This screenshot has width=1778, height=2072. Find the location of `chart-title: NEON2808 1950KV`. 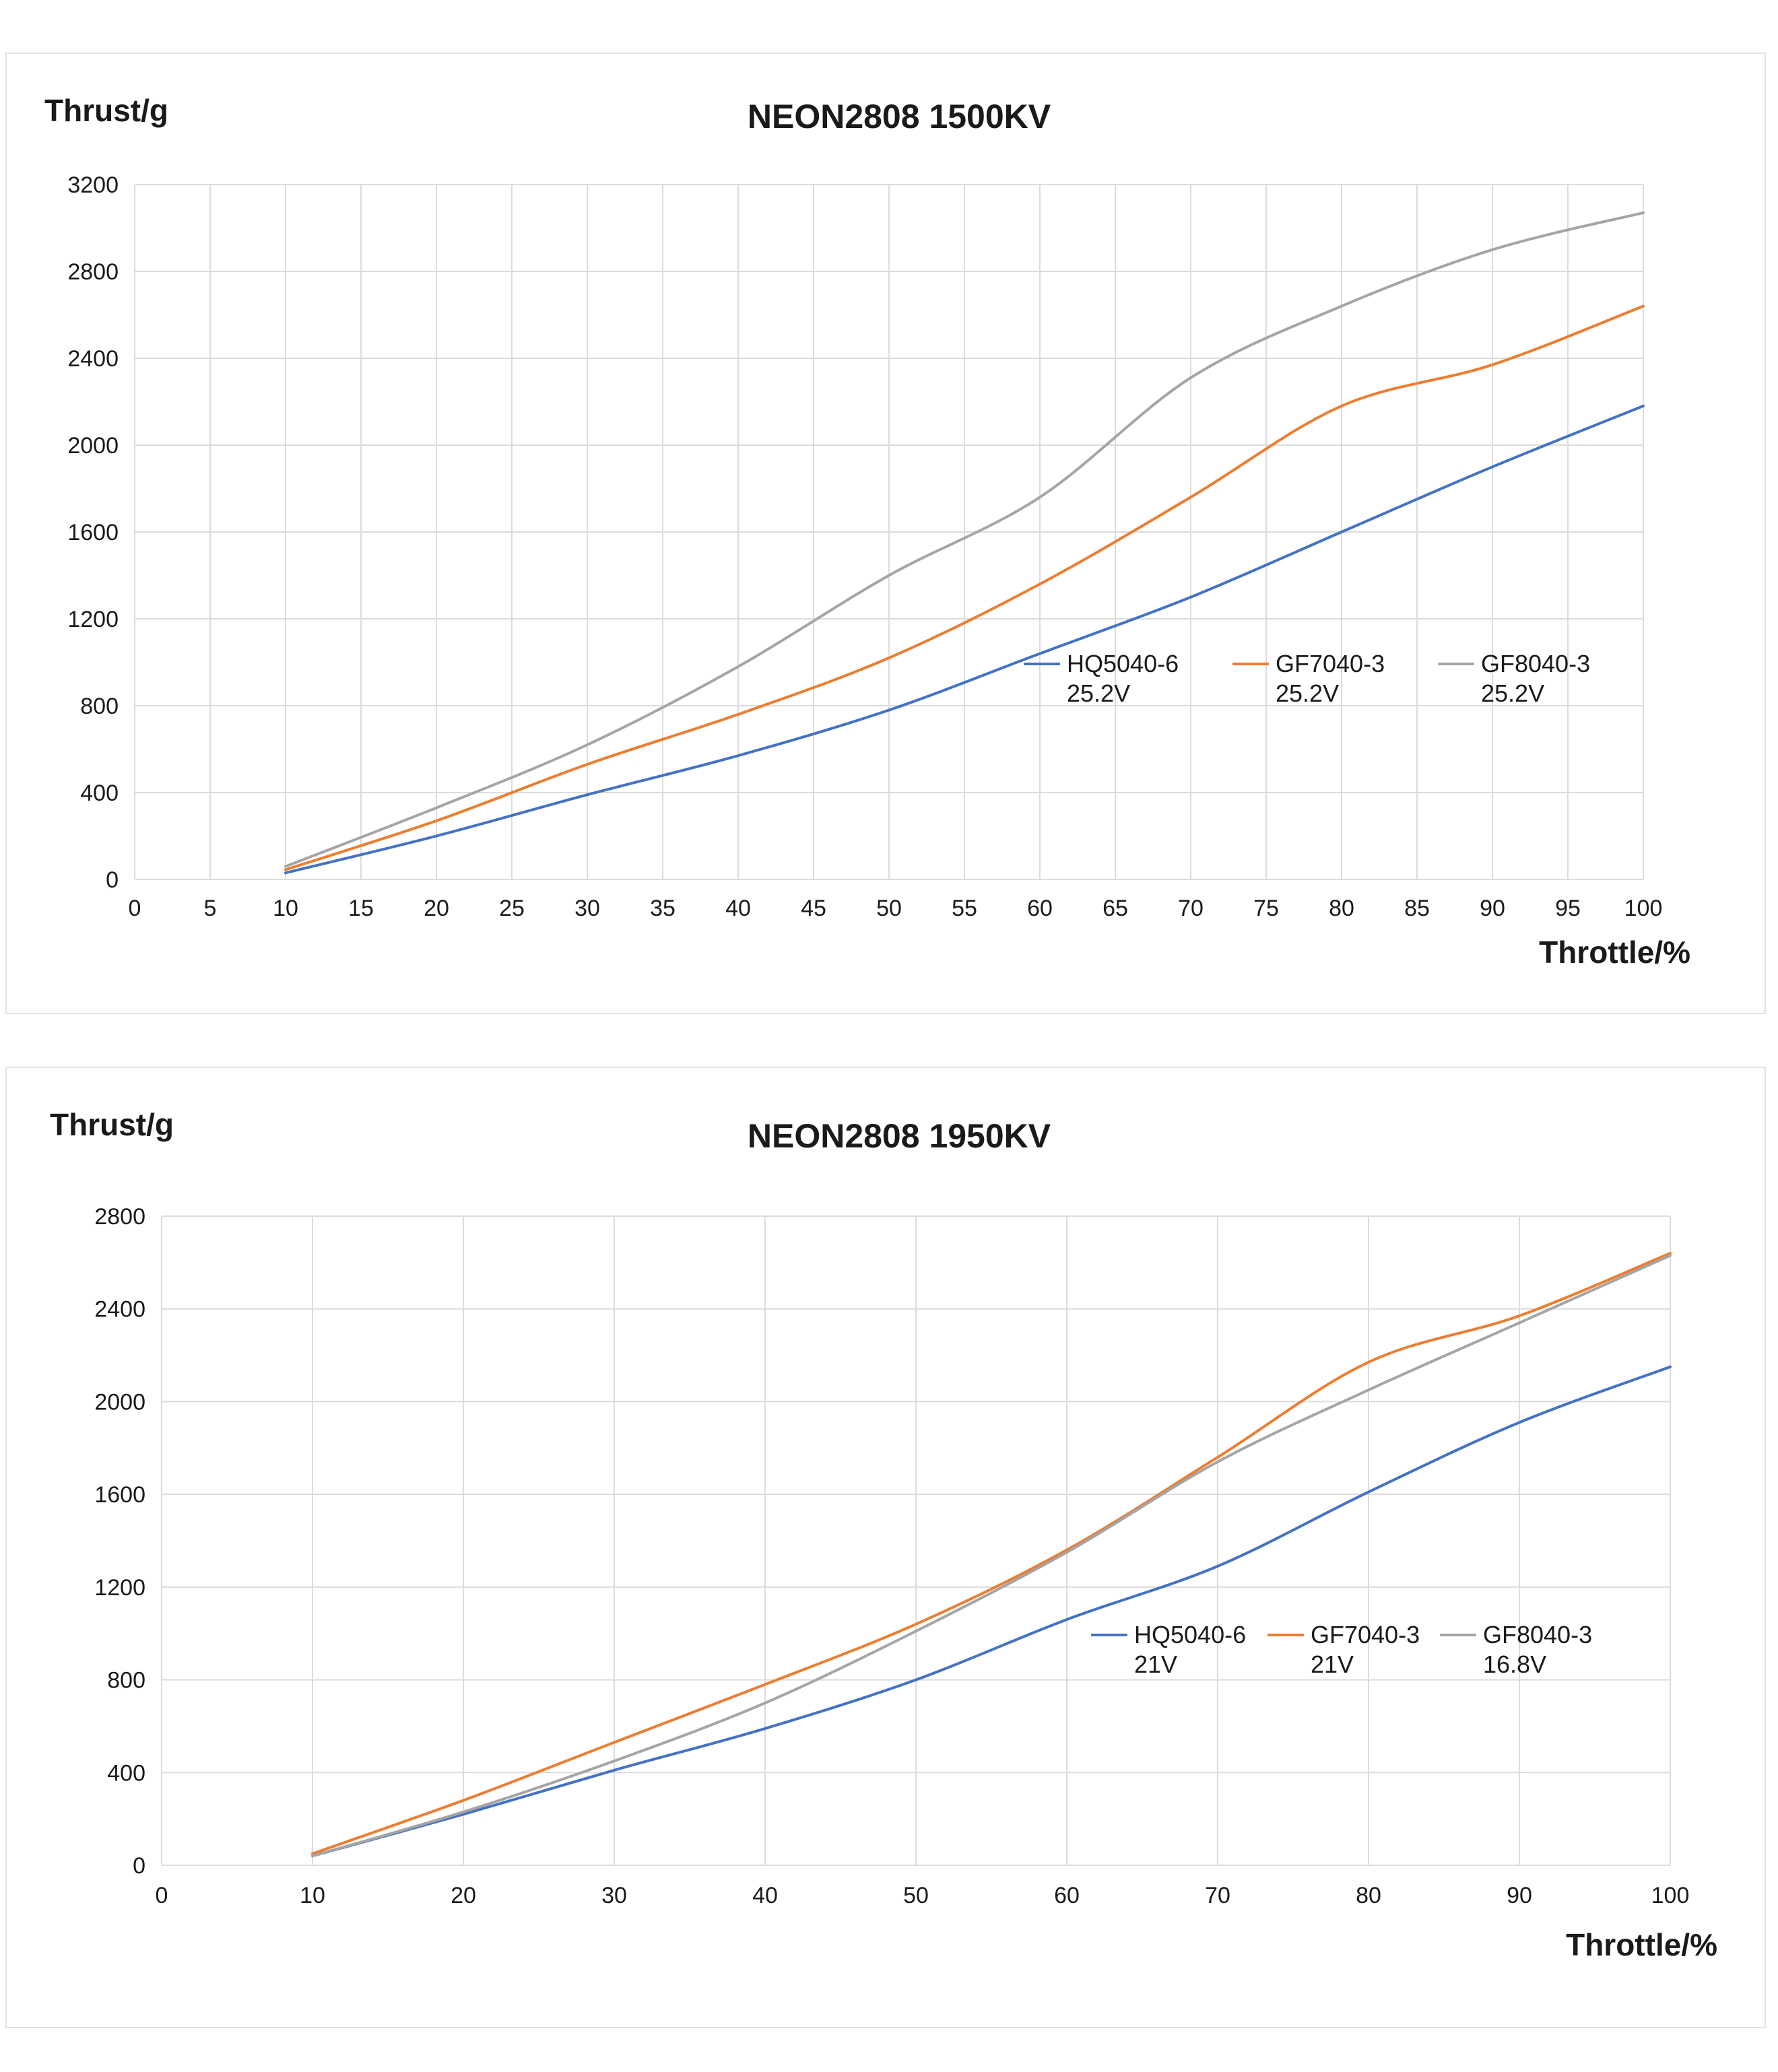

chart-title: NEON2808 1950KV is located at coordinates (899, 1136).